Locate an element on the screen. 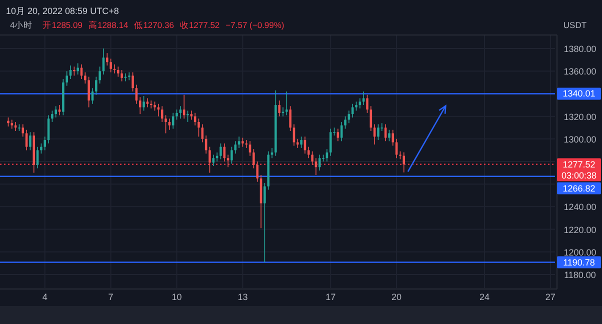  x-tick-label: 10 is located at coordinates (177, 297).